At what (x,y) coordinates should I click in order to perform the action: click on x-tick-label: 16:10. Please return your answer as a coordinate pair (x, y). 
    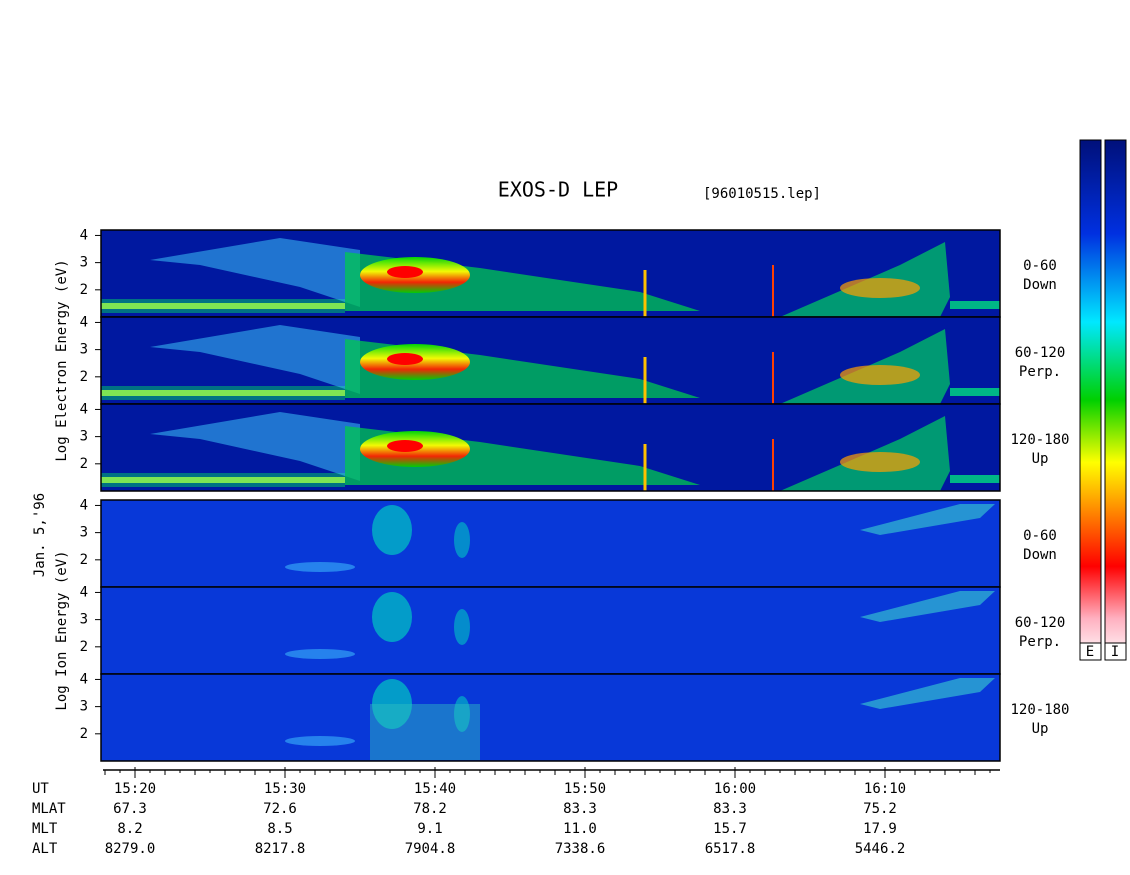
    Looking at the image, I should click on (885, 789).